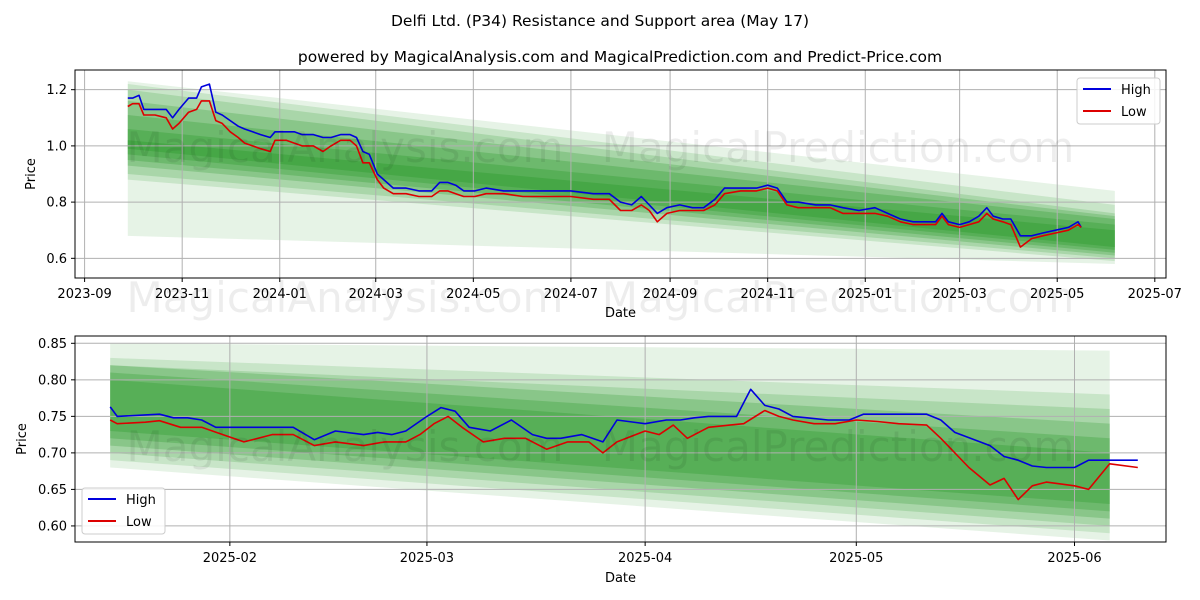  What do you see at coordinates (52, 453) in the screenshot?
I see `y-tick-label: 0.70` at bounding box center [52, 453].